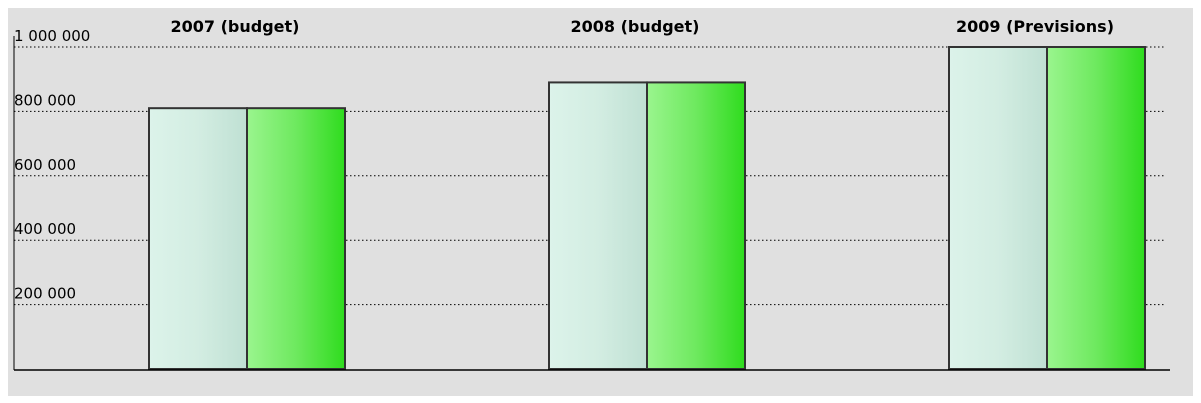  Describe the element at coordinates (1035, 26) in the screenshot. I see `category-label: 2009 (Previsions)` at that location.